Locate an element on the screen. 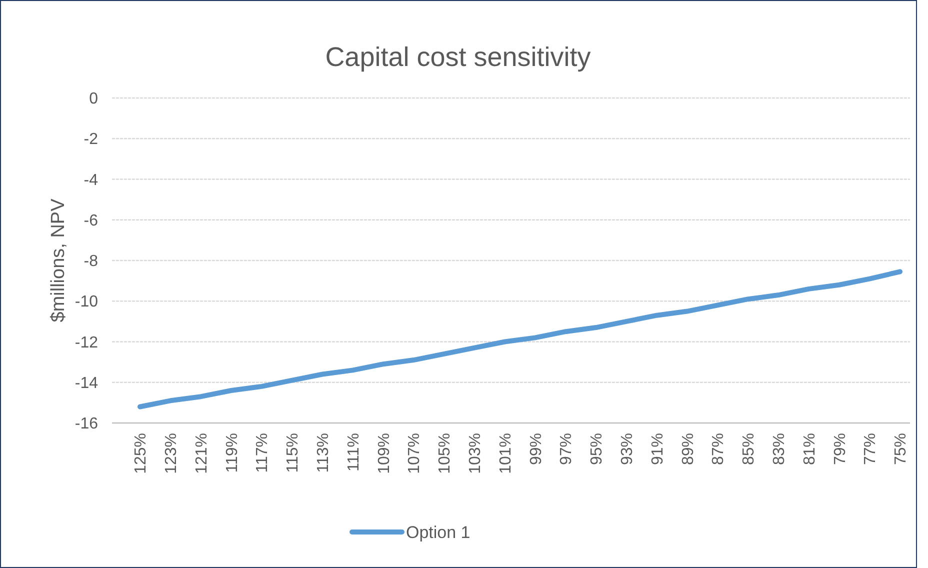 This screenshot has width=928, height=568. y-tick-label: -16 is located at coordinates (86, 424).